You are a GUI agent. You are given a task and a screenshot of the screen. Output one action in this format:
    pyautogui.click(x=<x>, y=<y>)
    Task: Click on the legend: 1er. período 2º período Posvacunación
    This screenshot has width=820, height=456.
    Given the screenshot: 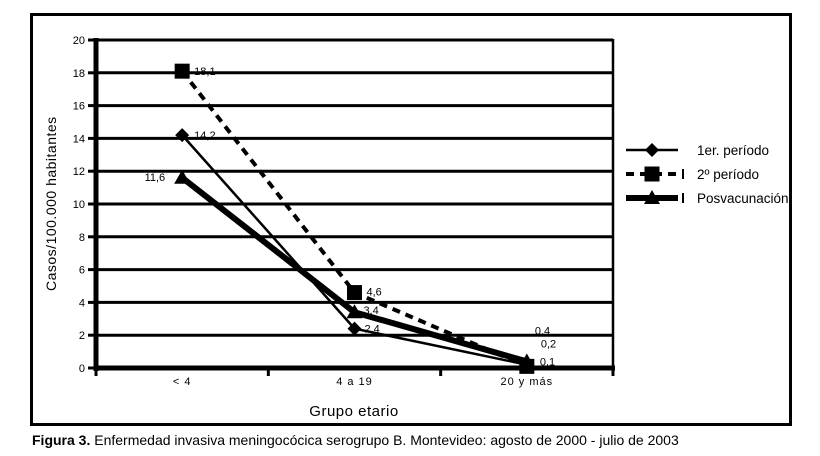 What is the action you would take?
    pyautogui.click(x=706, y=174)
    